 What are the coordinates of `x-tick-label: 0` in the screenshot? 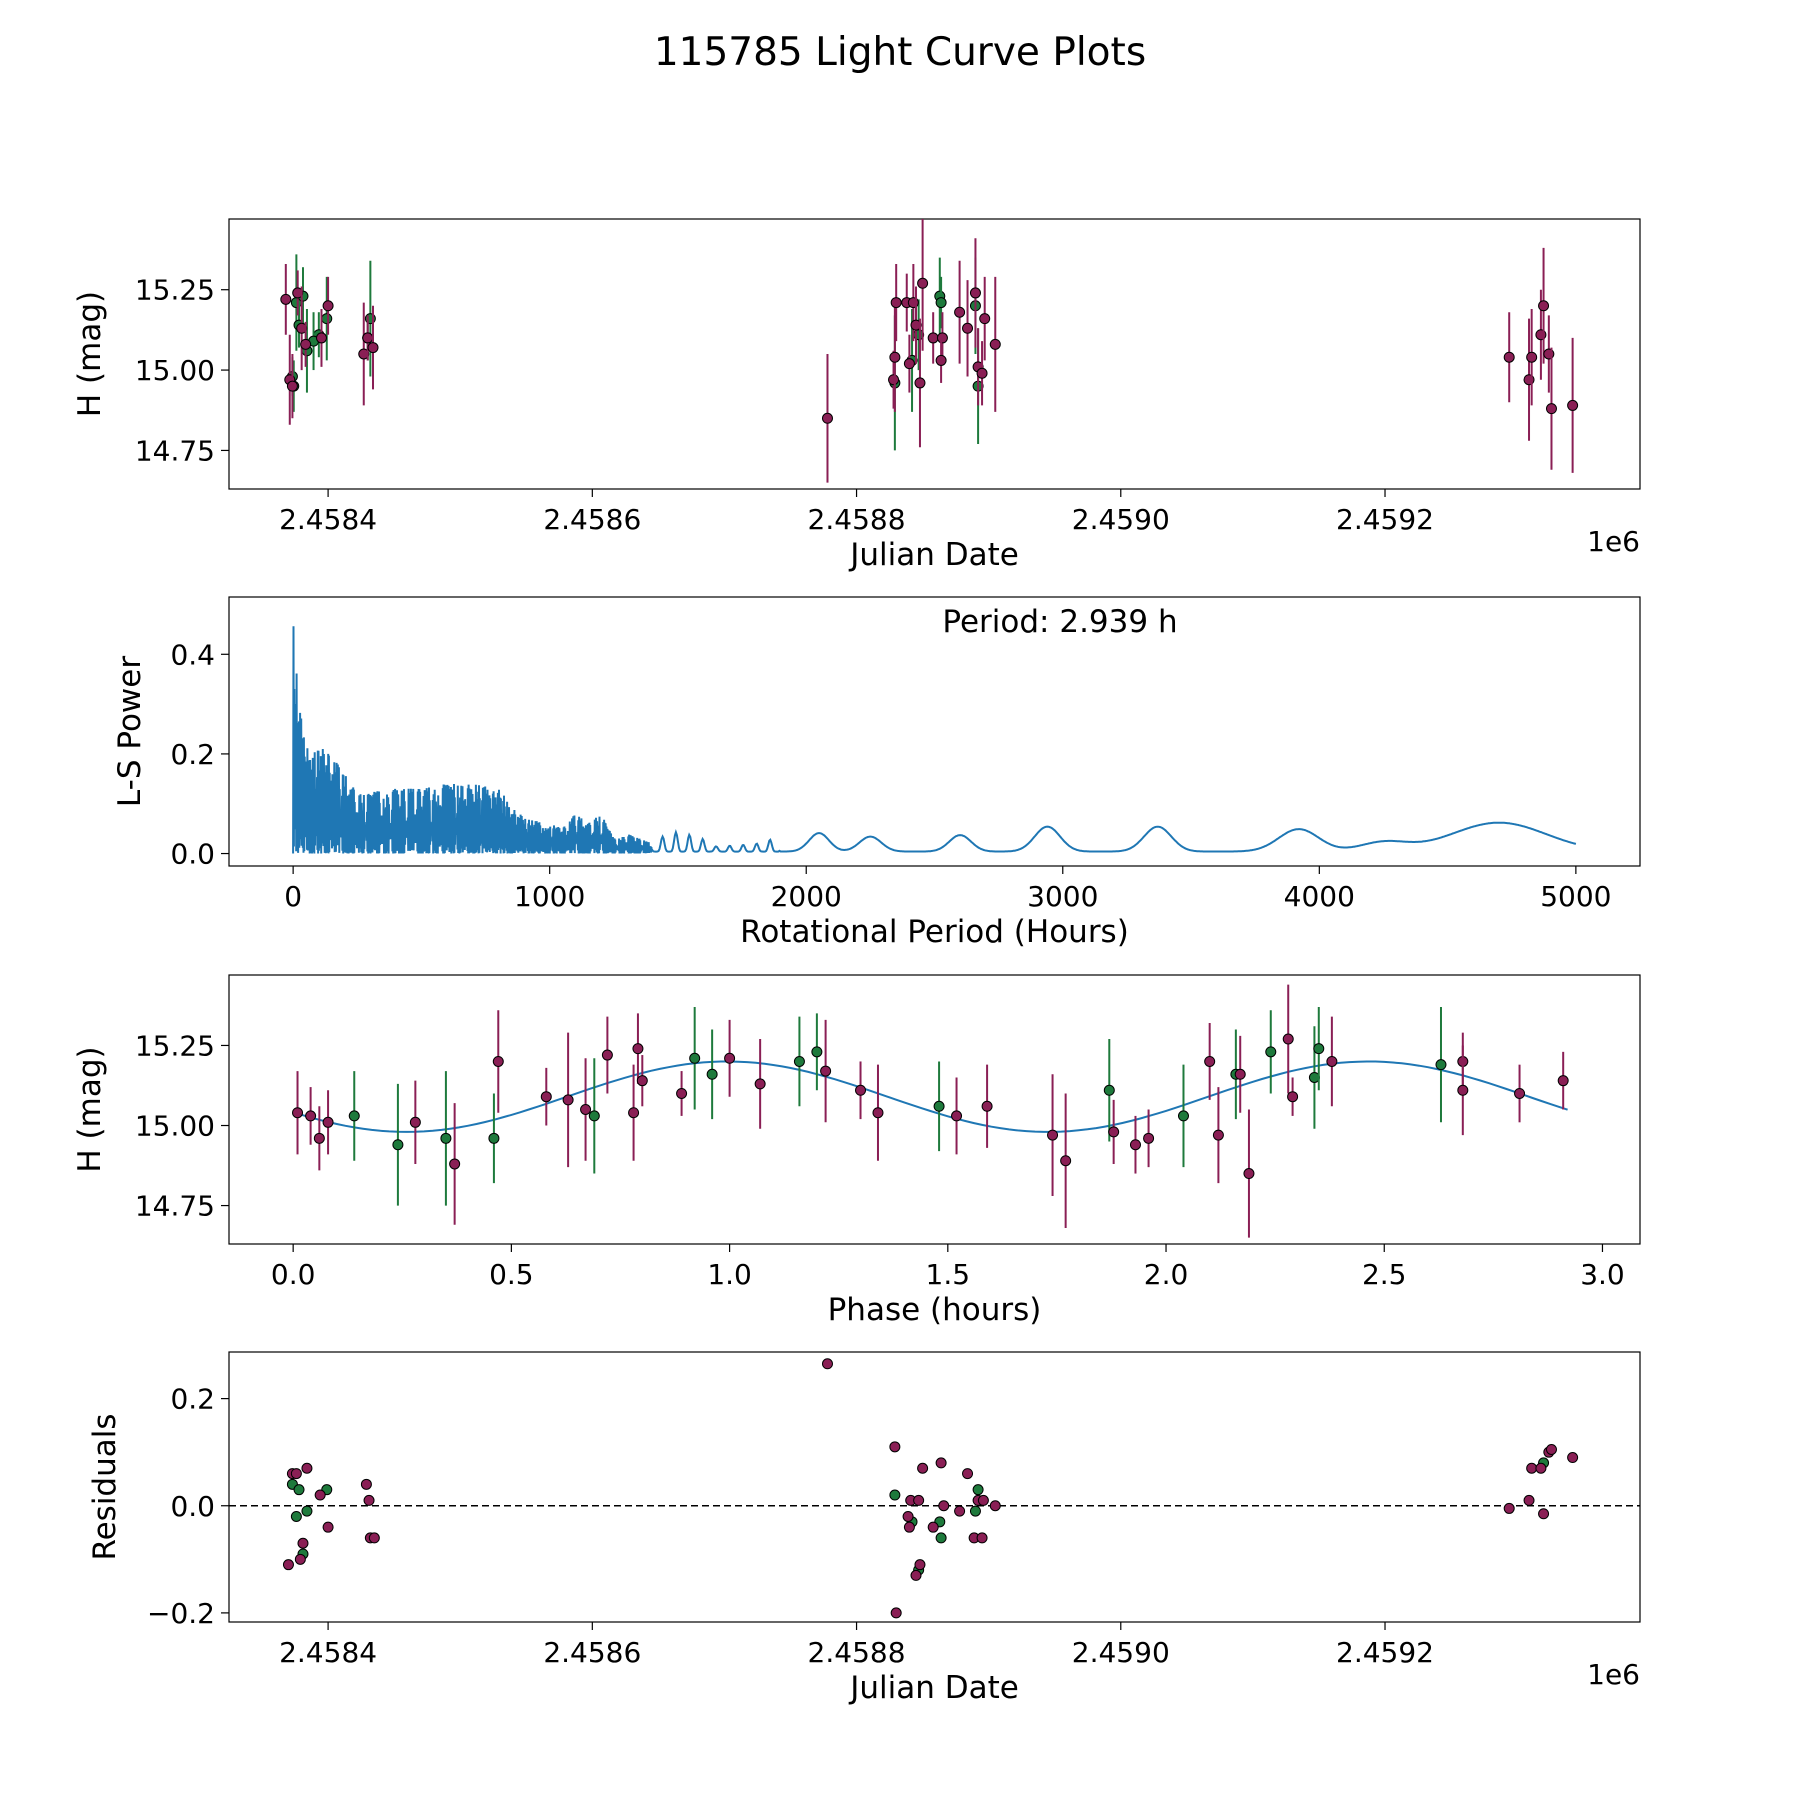 It's located at (293, 896).